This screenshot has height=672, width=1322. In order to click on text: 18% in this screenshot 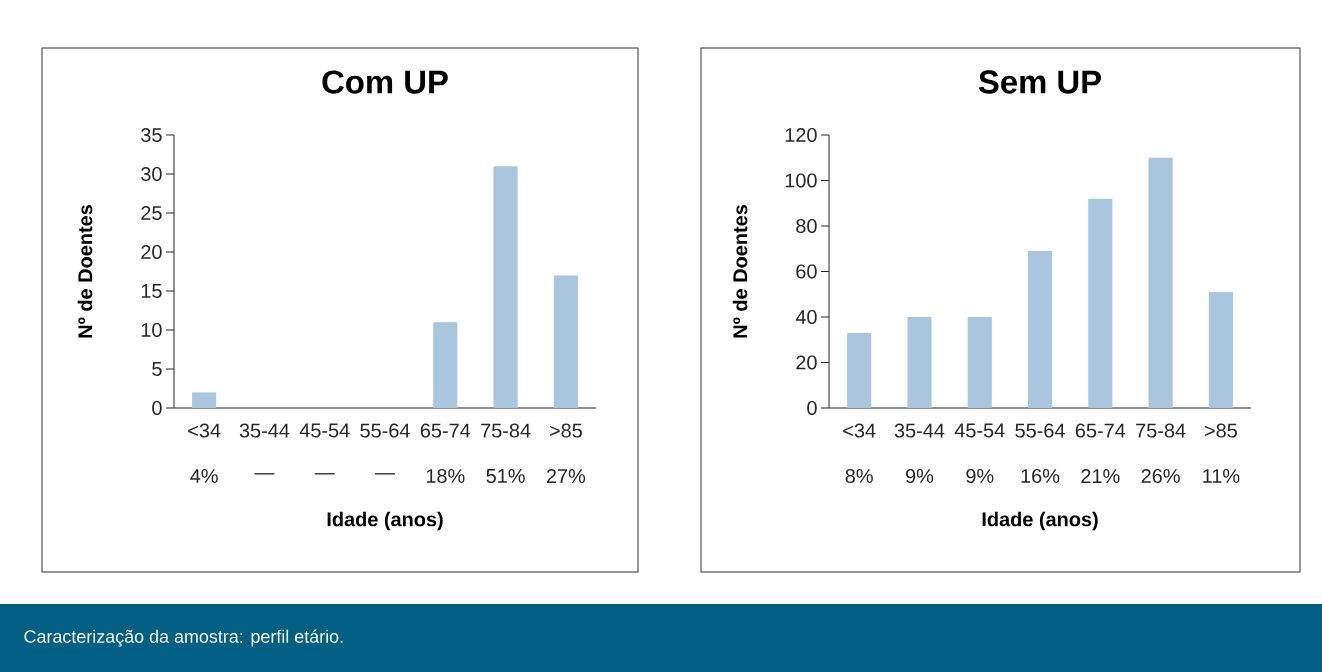, I will do `click(445, 476)`.